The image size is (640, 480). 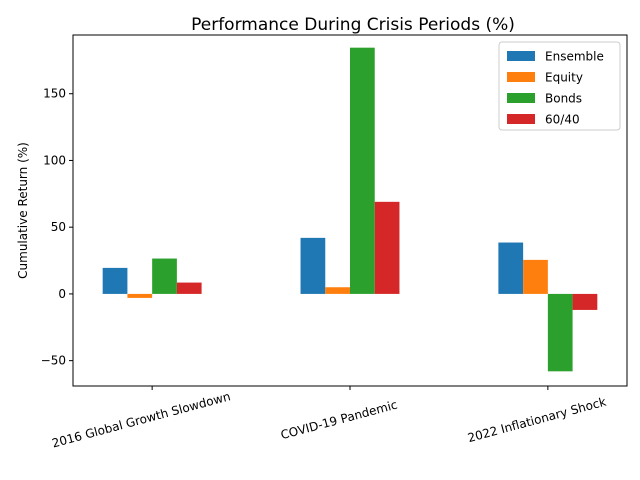 I want to click on y-tick-label: 100, so click(x=54, y=160).